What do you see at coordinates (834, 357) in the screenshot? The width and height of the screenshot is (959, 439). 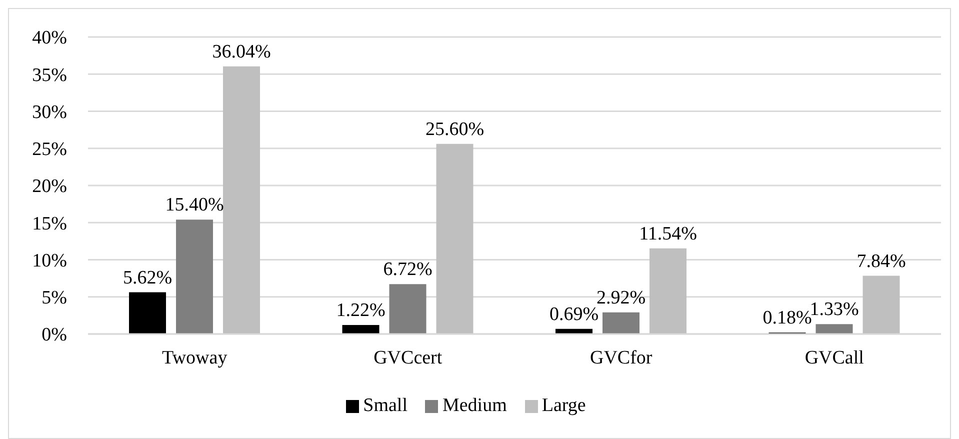 I see `x-tick-label: GVCall` at bounding box center [834, 357].